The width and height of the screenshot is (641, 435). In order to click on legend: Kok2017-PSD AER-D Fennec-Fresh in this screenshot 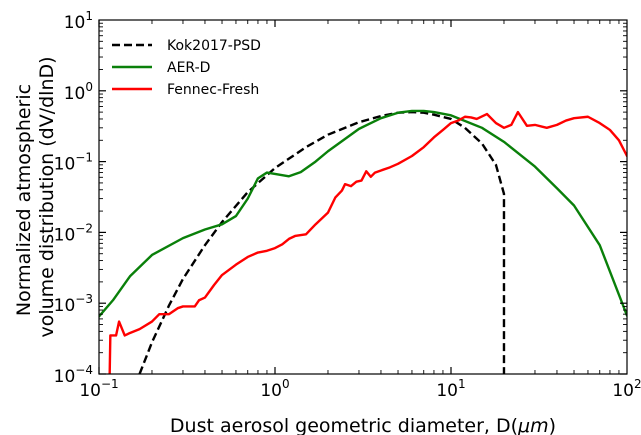, I will do `click(186, 68)`.